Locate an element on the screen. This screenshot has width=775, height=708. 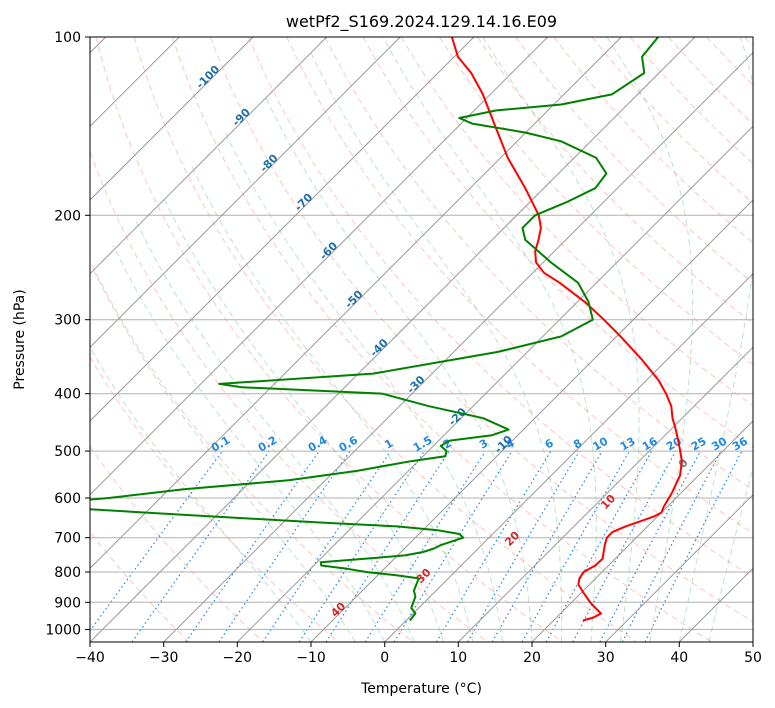
y-tick-label: 800 is located at coordinates (67, 573).